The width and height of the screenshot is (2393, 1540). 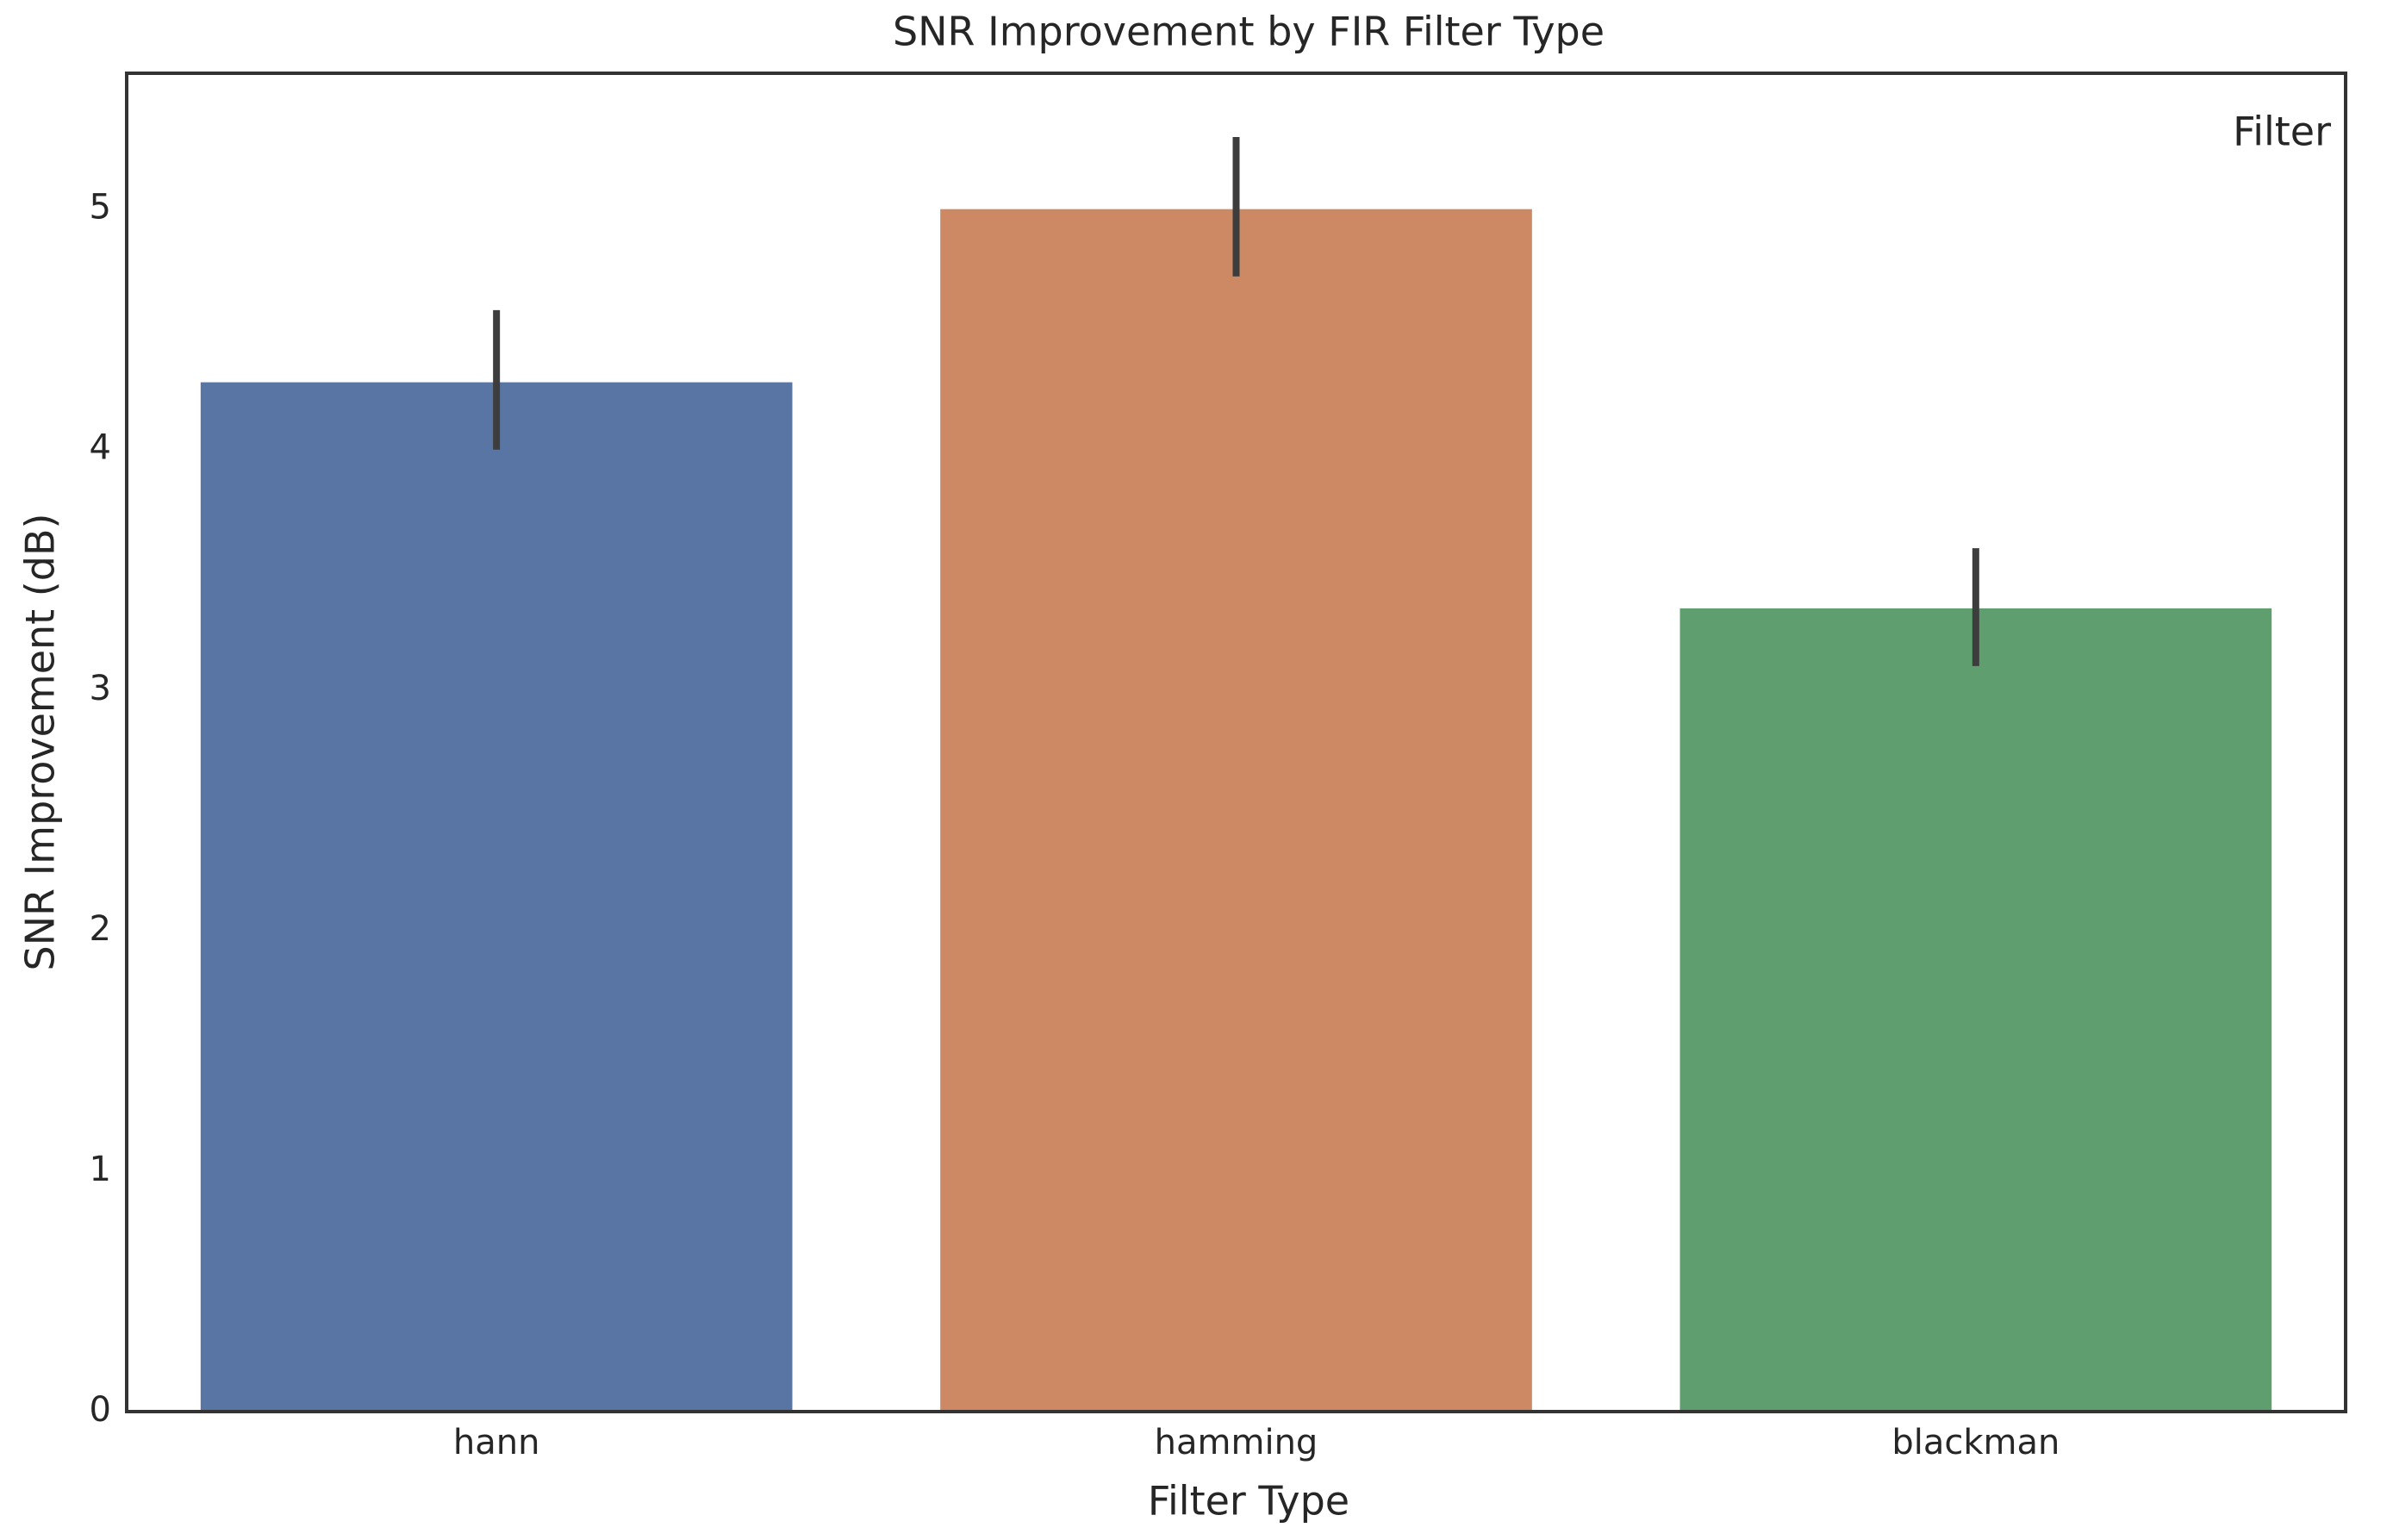 I want to click on y-tick-label: 1, so click(x=100, y=1169).